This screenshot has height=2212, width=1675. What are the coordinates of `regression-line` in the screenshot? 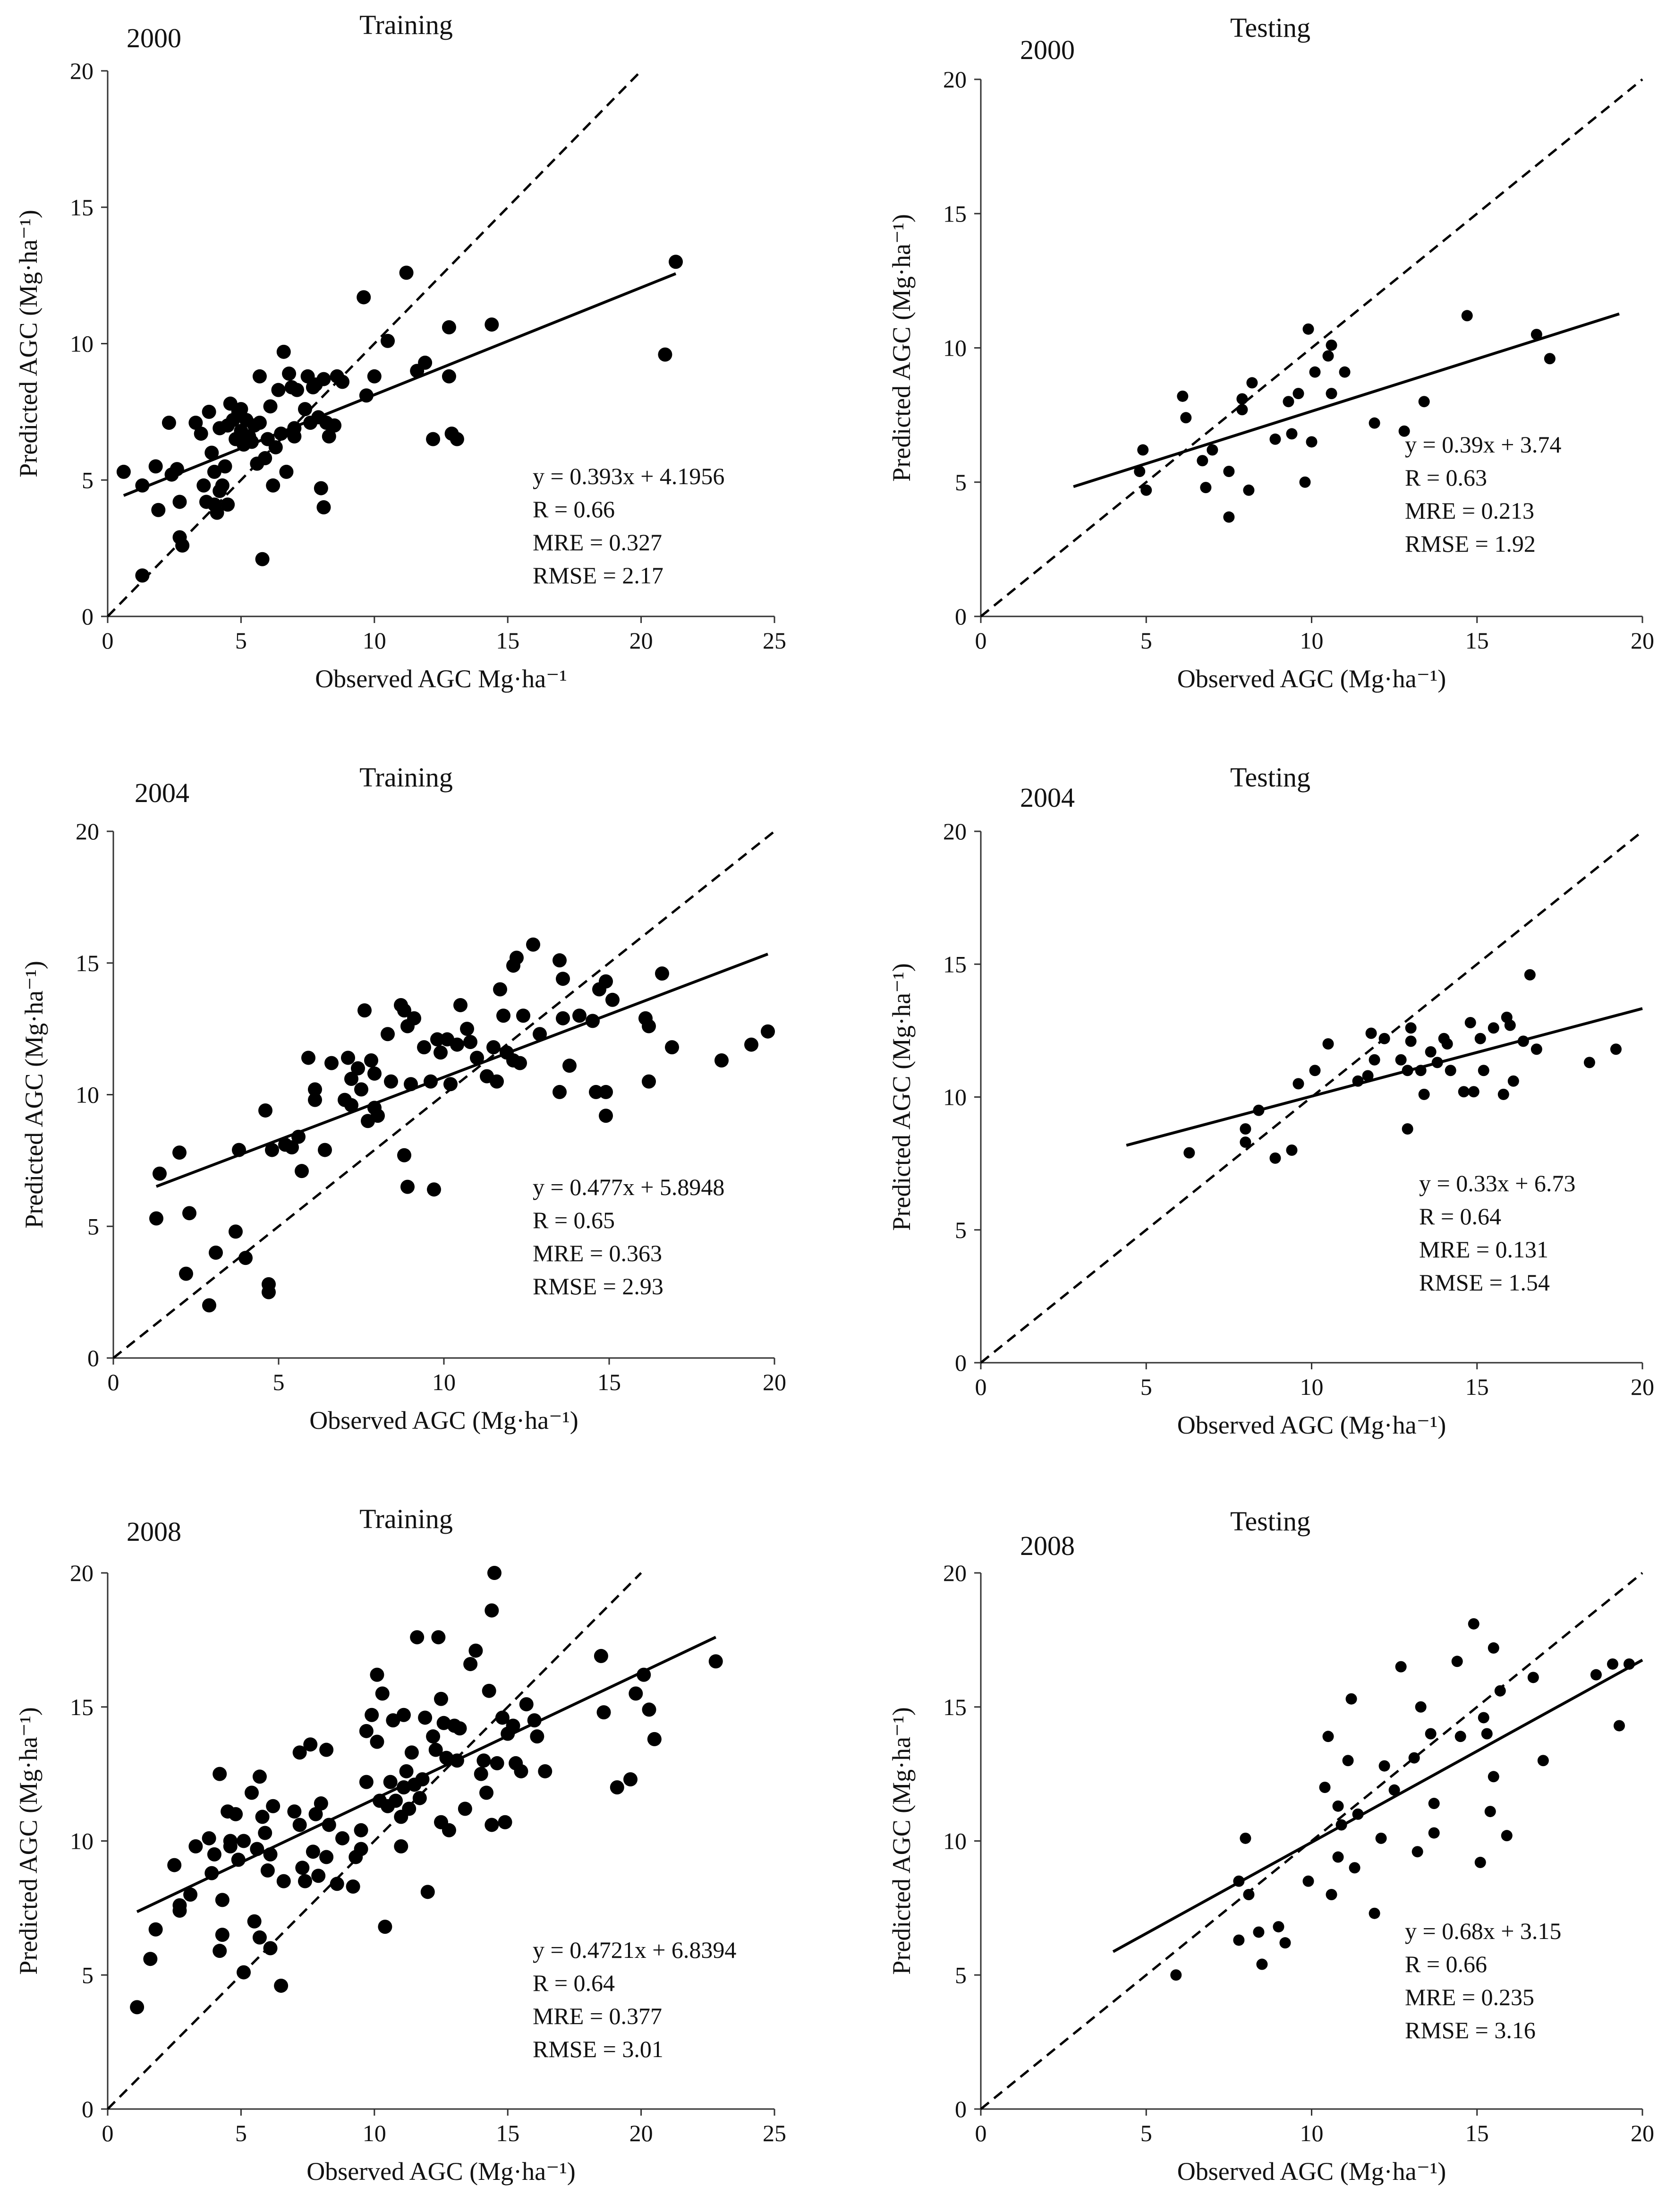 It's located at (1385, 1077).